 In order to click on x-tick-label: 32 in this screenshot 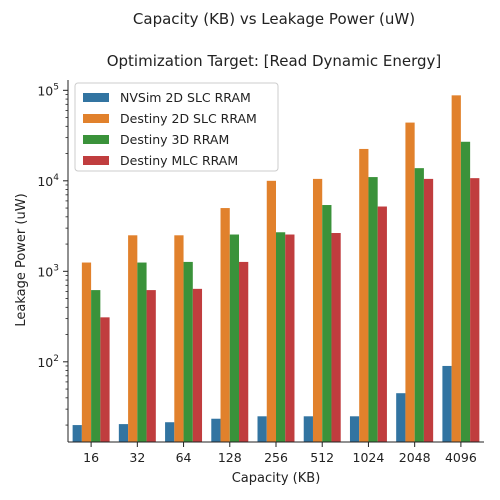, I will do `click(137, 457)`.